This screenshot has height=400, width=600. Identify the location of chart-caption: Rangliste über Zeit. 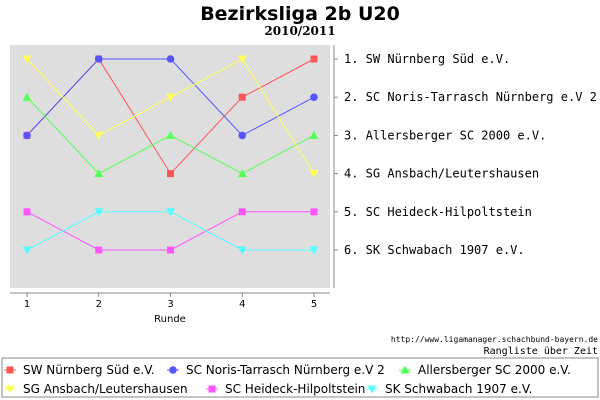
(541, 351).